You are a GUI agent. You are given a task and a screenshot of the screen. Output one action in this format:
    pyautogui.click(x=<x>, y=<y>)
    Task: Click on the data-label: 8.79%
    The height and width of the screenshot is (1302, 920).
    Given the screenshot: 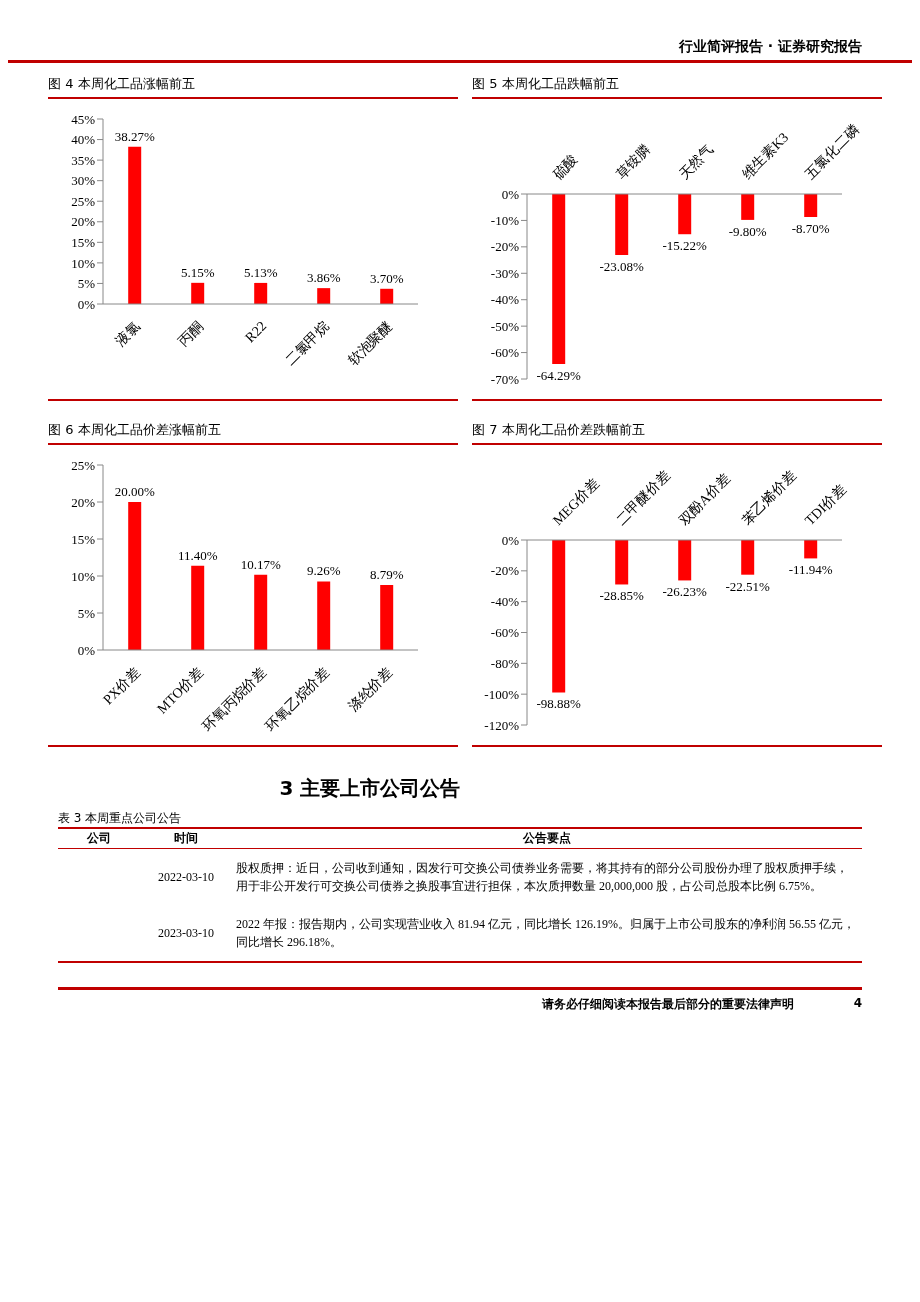 What is the action you would take?
    pyautogui.click(x=386, y=574)
    